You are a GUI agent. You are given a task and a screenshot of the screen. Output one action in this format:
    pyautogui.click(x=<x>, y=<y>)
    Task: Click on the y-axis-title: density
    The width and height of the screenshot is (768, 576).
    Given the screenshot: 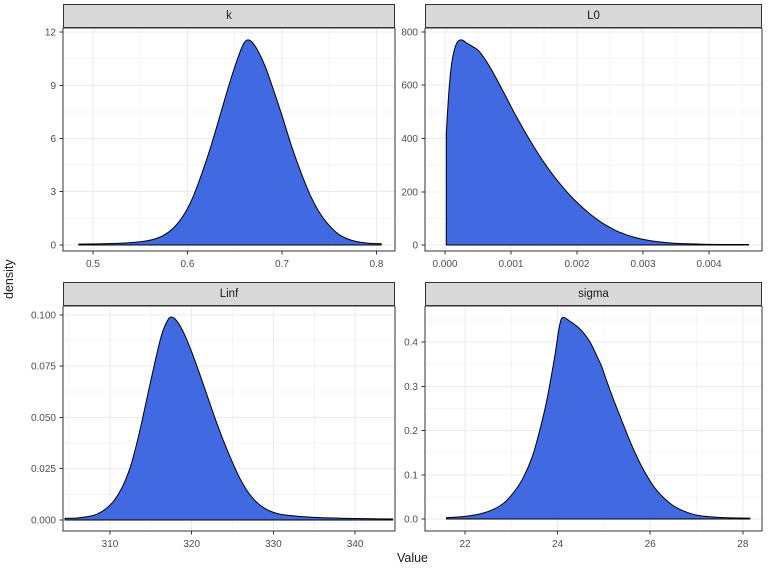 What is the action you would take?
    pyautogui.click(x=9, y=279)
    